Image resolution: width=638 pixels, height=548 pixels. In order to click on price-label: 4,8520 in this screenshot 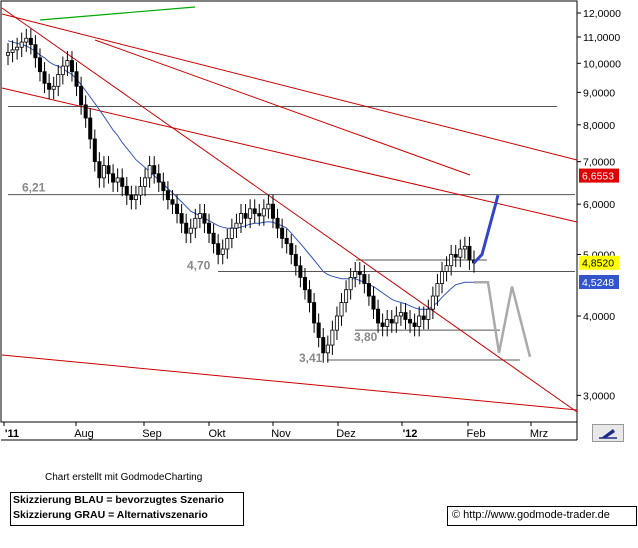, I will do `click(598, 264)`.